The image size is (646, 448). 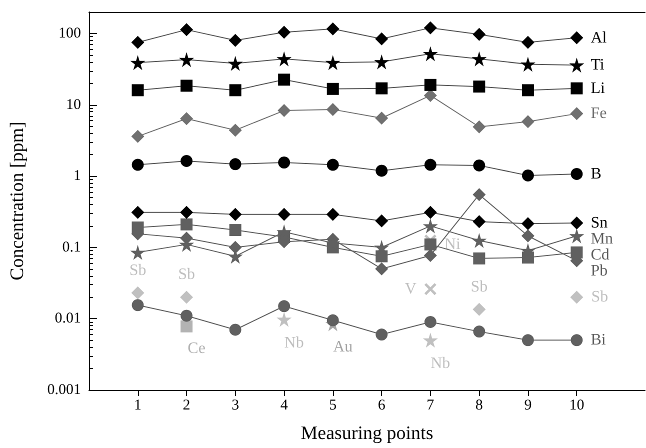 I want to click on series-label: Li, so click(x=598, y=88).